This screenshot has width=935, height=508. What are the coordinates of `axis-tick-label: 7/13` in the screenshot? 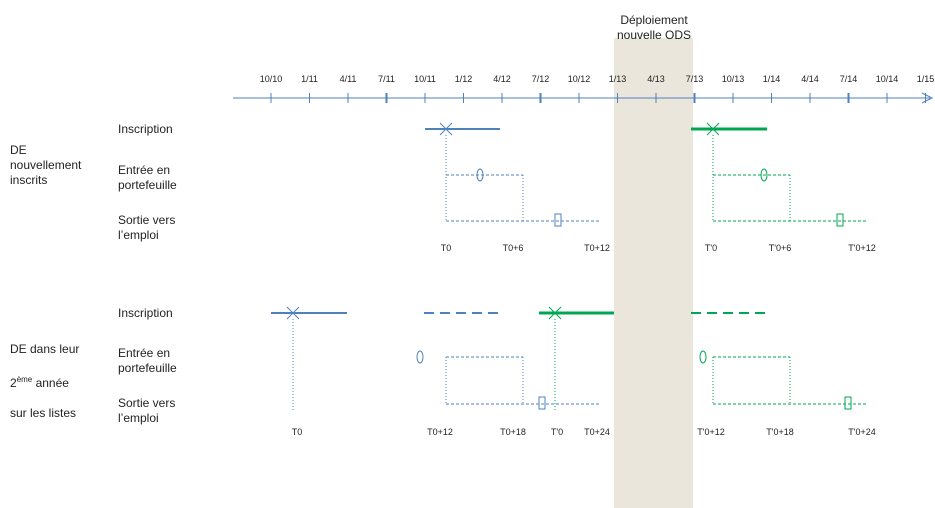 It's located at (694, 79).